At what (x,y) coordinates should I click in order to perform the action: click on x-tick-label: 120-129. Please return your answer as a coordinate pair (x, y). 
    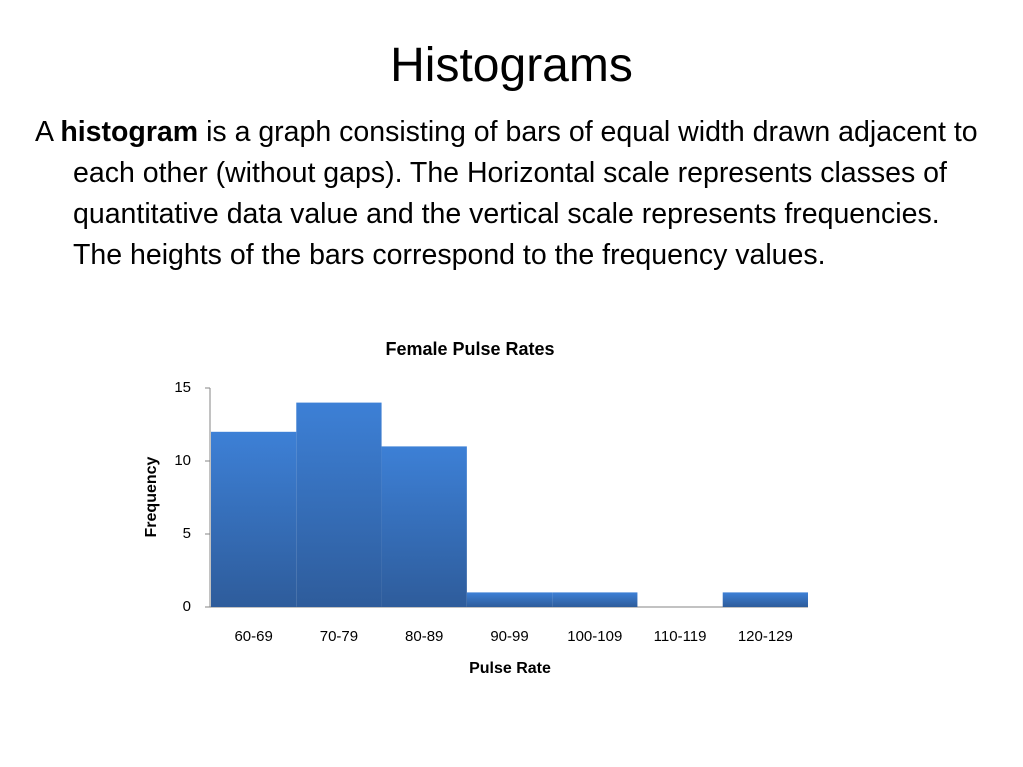
    Looking at the image, I should click on (765, 636).